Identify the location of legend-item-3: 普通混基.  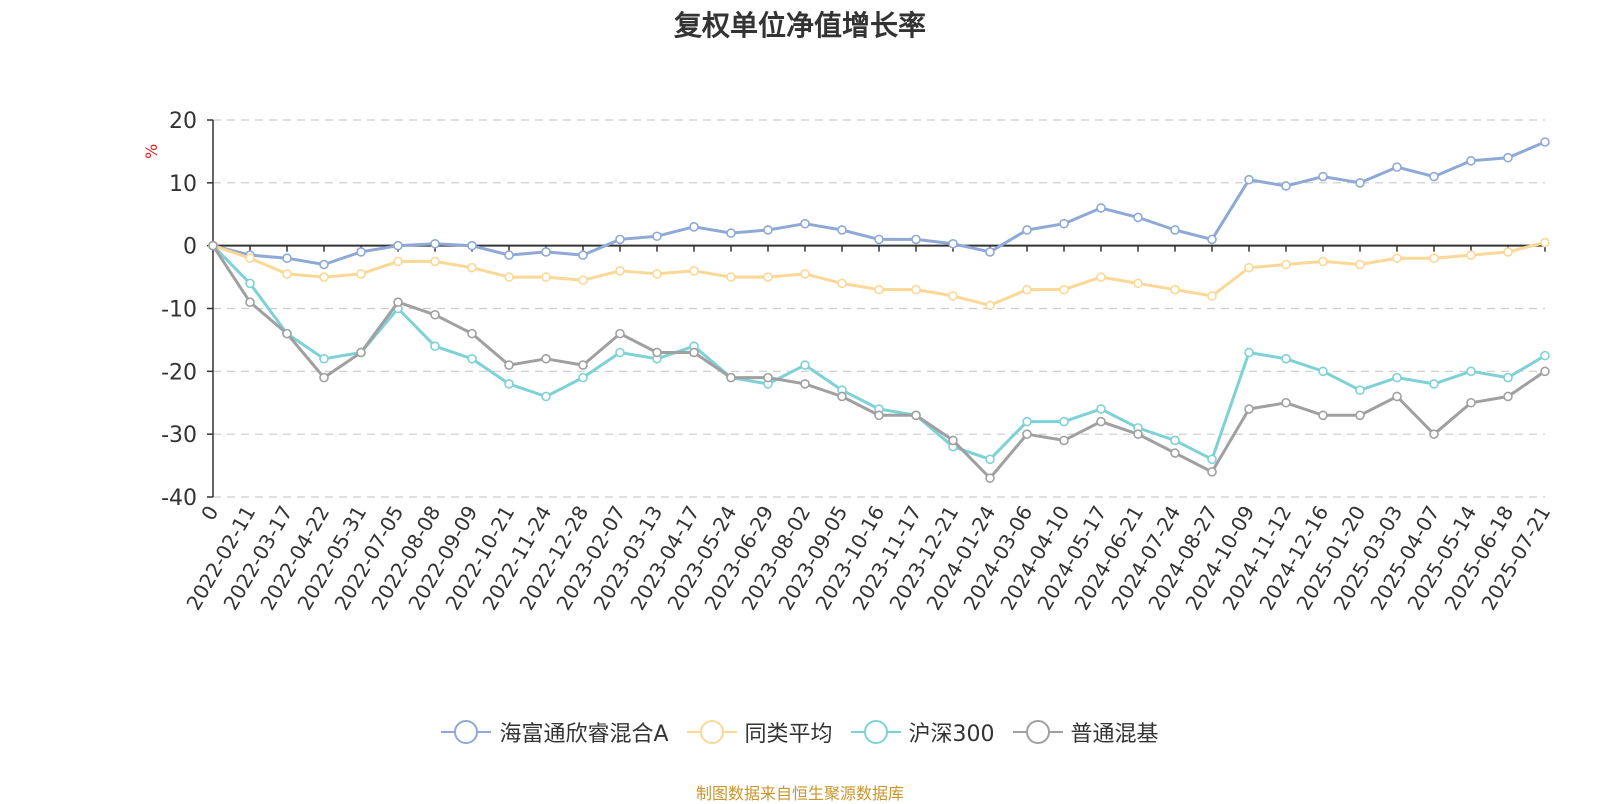
(1085, 732).